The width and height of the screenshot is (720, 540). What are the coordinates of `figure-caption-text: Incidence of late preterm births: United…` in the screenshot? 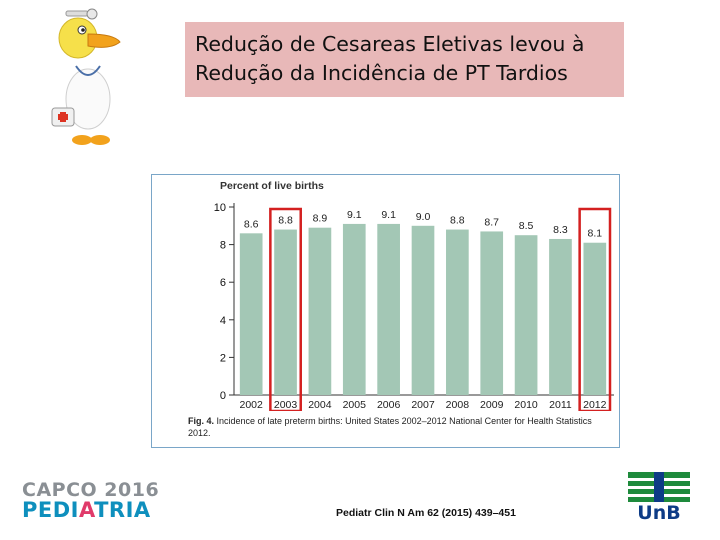 It's located at (390, 427).